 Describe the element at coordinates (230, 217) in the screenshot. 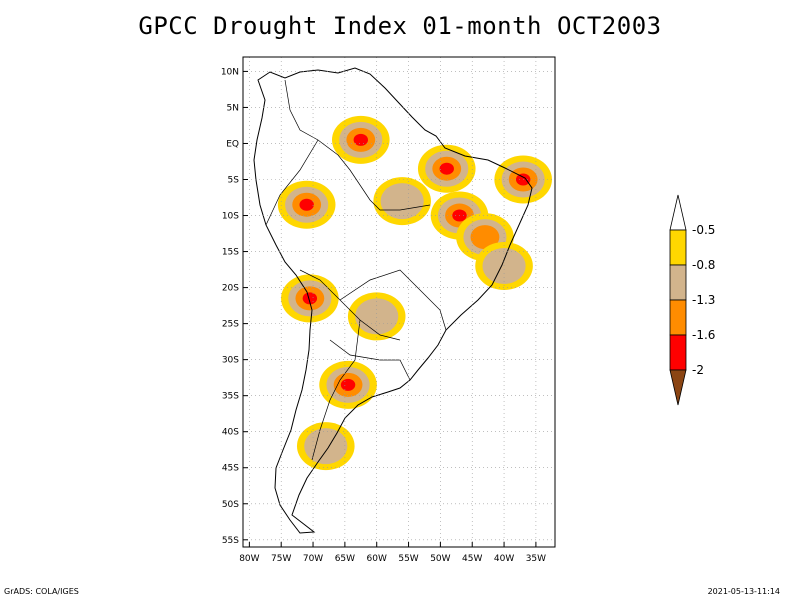

I see `lat-tick-label: 10S` at that location.